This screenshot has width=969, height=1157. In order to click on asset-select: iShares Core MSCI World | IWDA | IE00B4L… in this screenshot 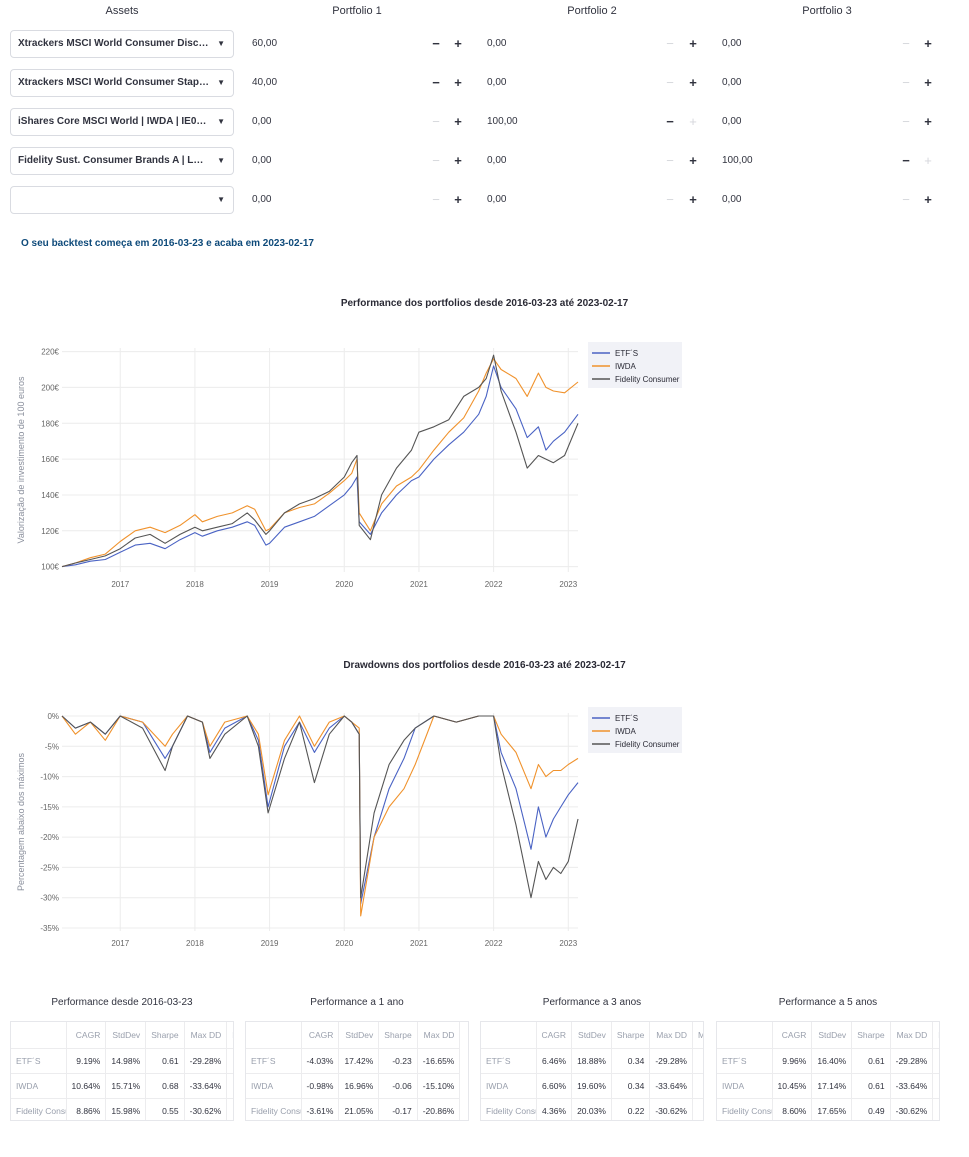, I will do `click(122, 122)`.